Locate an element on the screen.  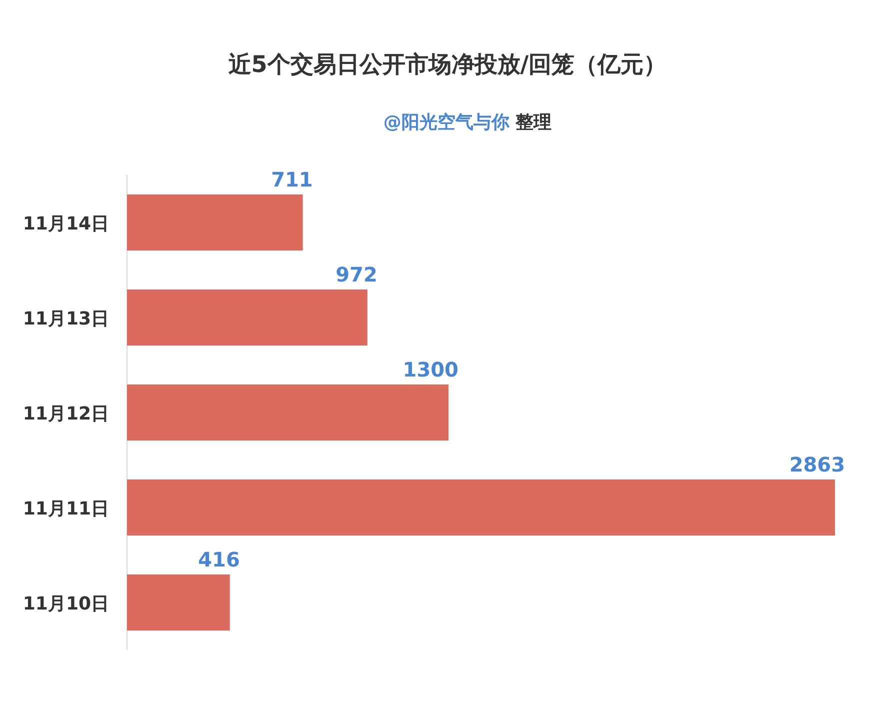
y-tick-label: 11月14日 is located at coordinates (65, 224).